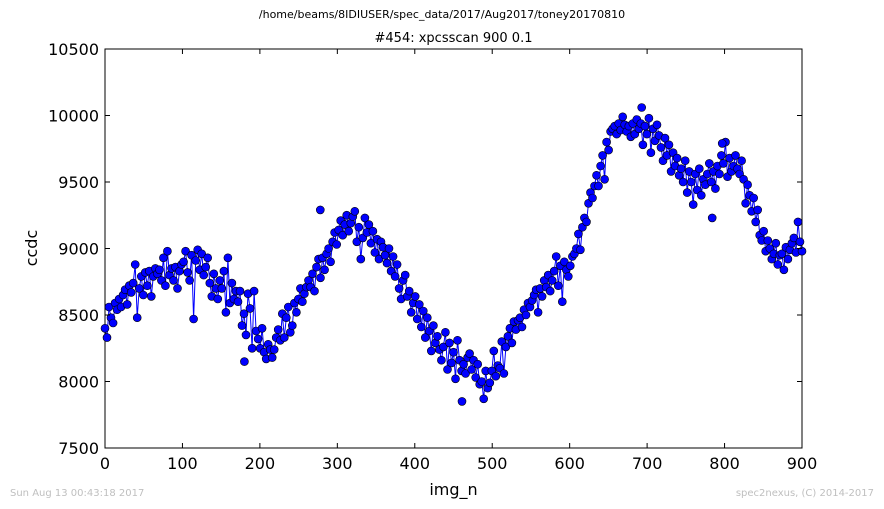  Describe the element at coordinates (492, 463) in the screenshot. I see `x-tick-label: 500` at that location.